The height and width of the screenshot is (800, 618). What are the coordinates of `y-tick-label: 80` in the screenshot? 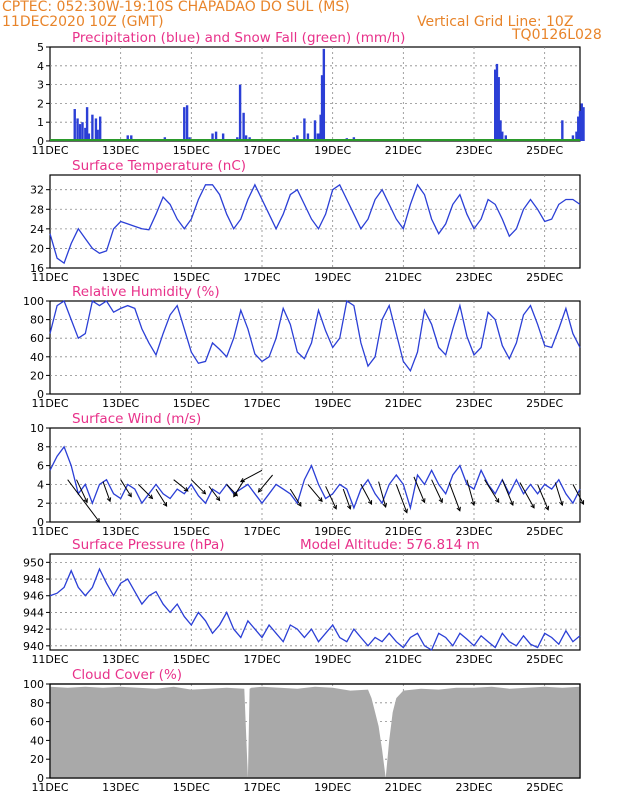 It's located at (37, 703).